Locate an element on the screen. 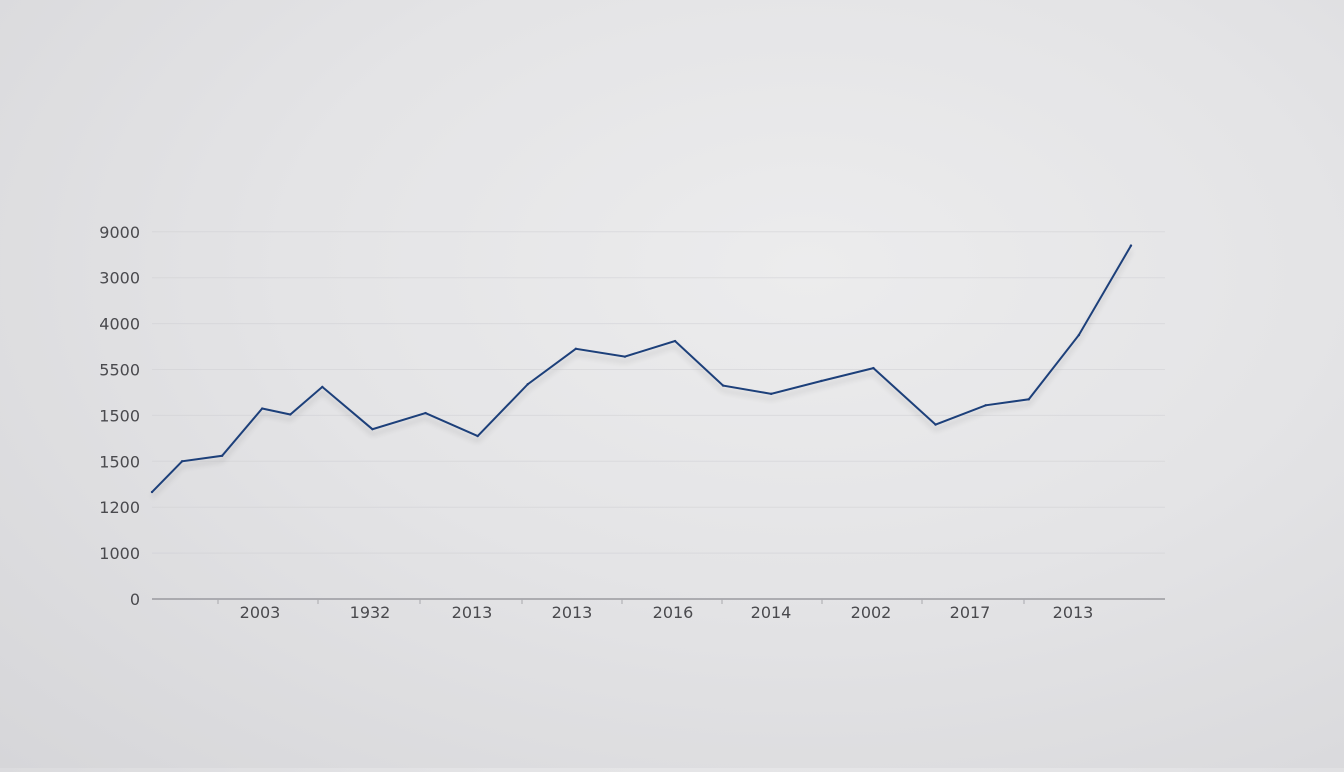 The width and height of the screenshot is (1344, 772). y-axis-tick-labels: 0 1000 1200 1500 1500 5500 4000 3000 9000 is located at coordinates (119, 416).